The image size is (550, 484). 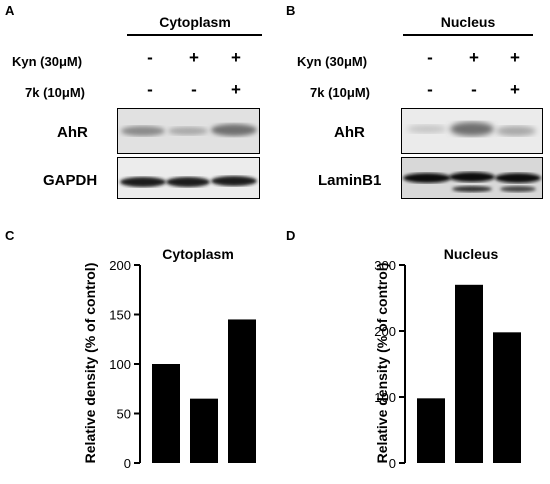 I want to click on panel-b-7k-lane3: +, so click(x=515, y=89).